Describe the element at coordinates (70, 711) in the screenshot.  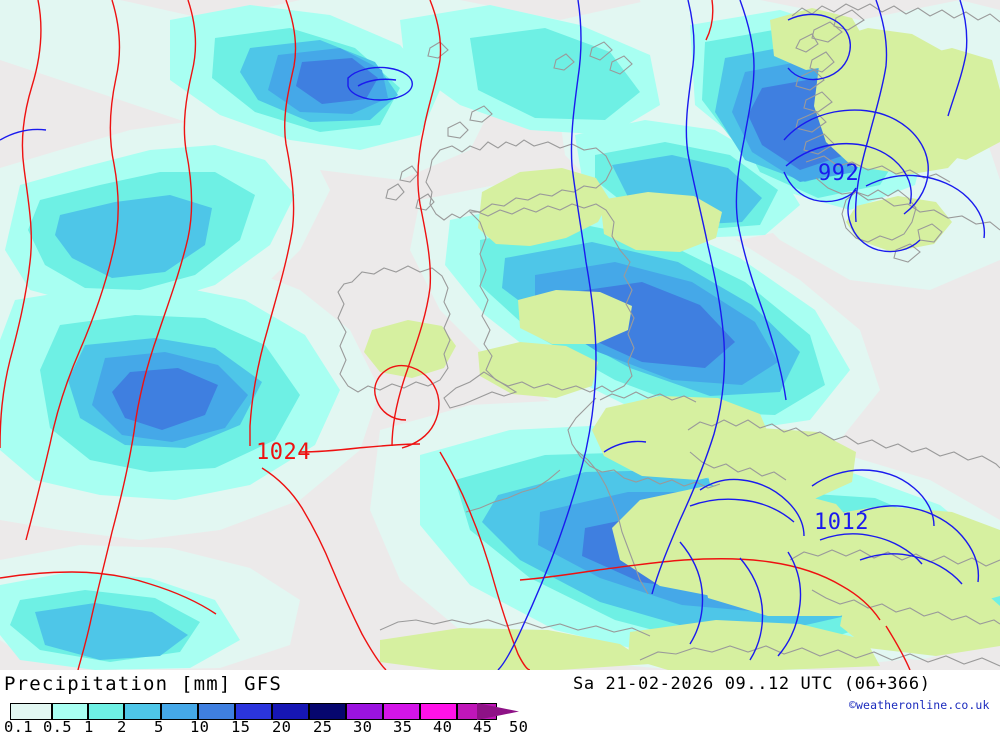
I see `colorbar-swatch-0.5` at that location.